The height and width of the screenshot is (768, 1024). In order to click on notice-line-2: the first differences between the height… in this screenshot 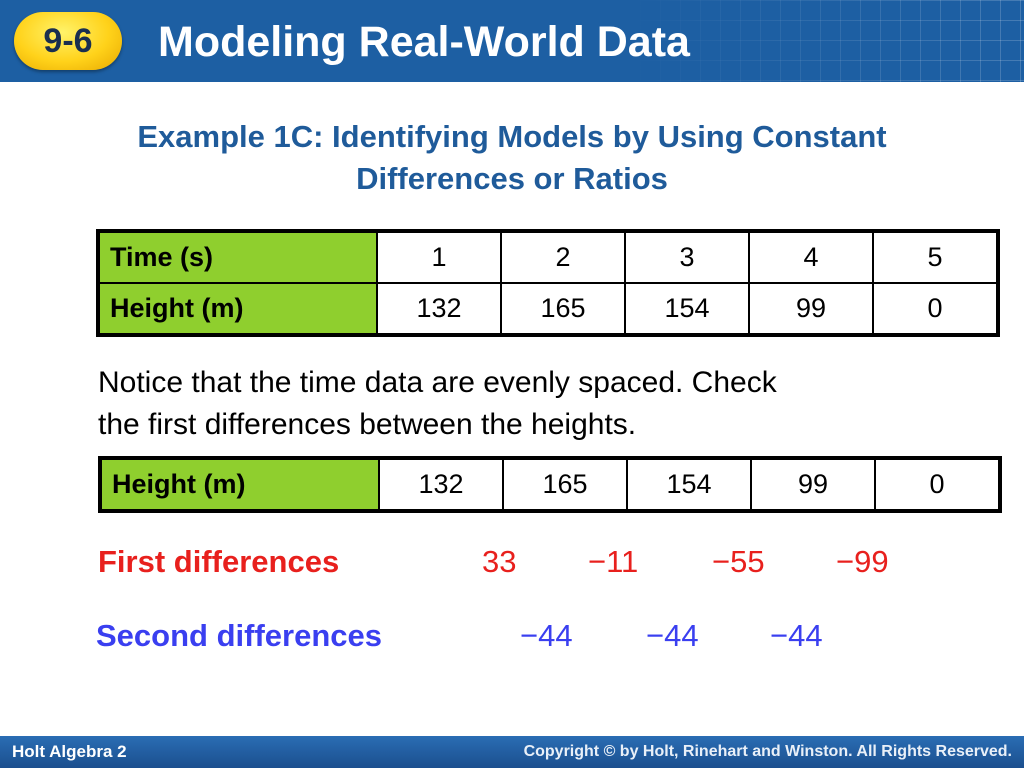, I will do `click(367, 424)`.